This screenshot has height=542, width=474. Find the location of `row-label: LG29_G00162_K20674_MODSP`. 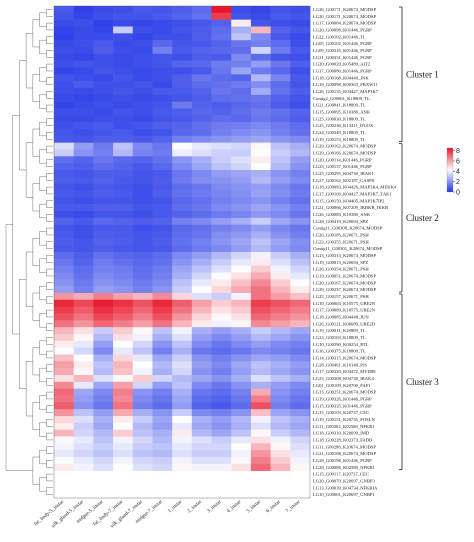

row-label: LG29_G00162_K20674_MODSP is located at coordinates (344, 146).